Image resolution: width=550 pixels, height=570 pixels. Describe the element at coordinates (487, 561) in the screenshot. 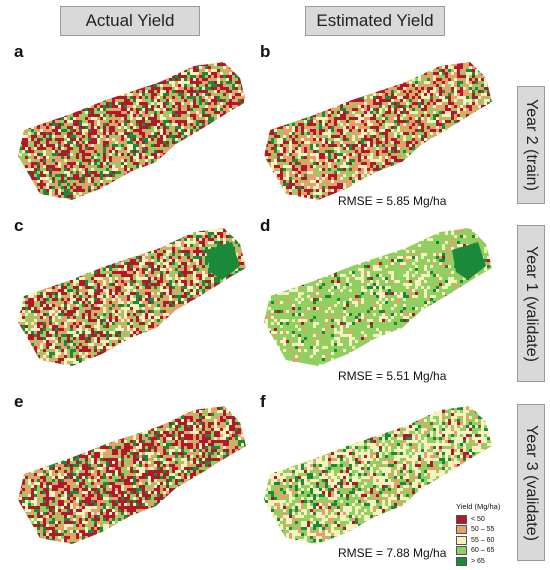

I see `legend-item: > 65` at that location.